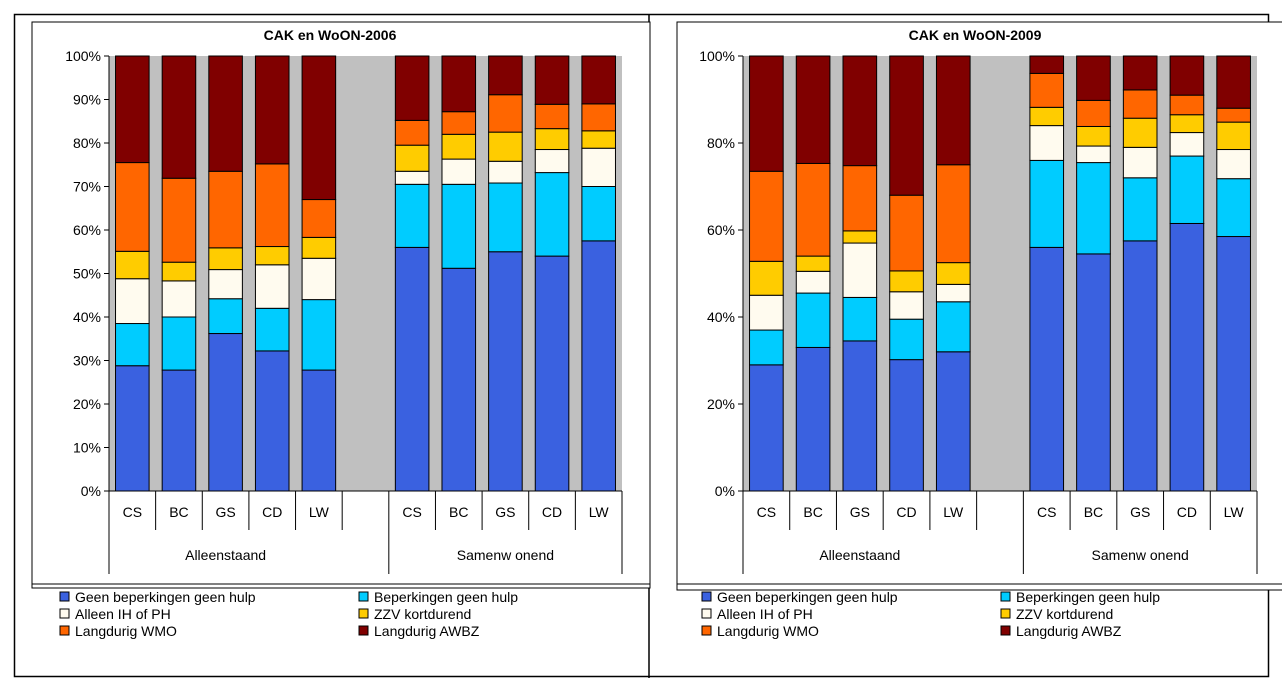 The width and height of the screenshot is (1282, 678). I want to click on y-tick-label: 30%, so click(87, 361).